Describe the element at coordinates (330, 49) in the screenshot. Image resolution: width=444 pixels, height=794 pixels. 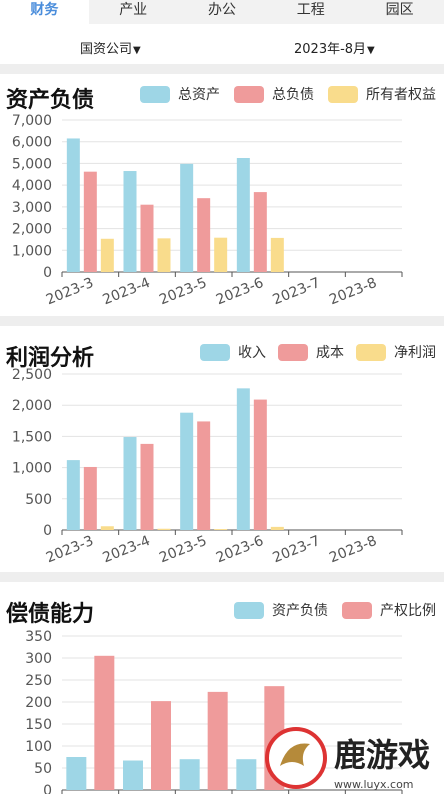
I see `period-select-value: 2023年-8月` at that location.